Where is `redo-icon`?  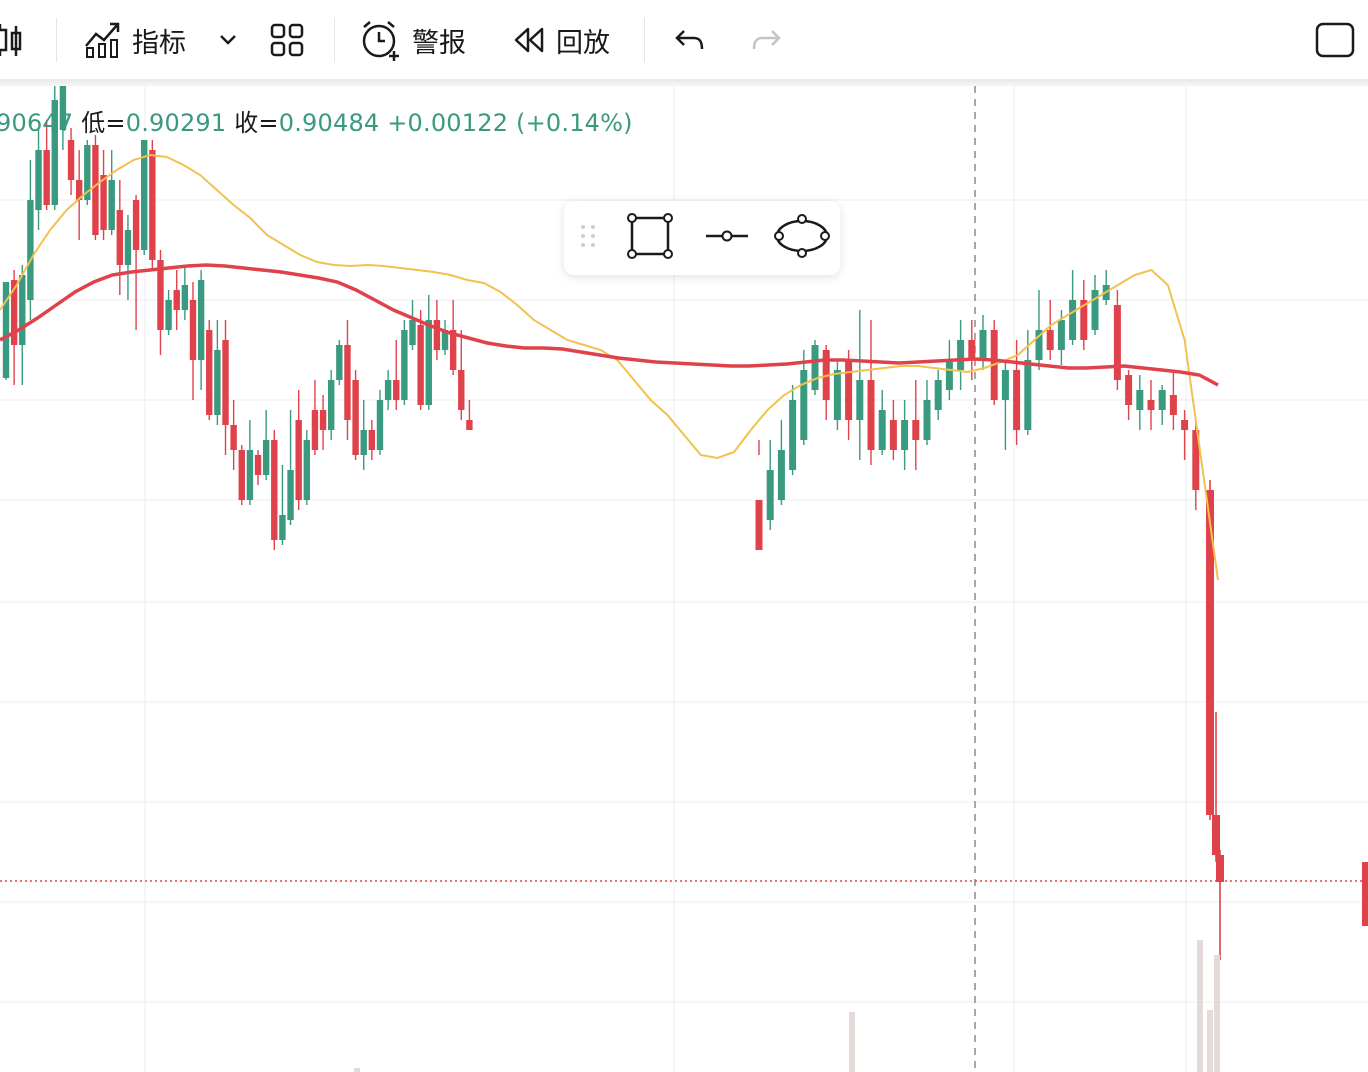 redo-icon is located at coordinates (766, 40).